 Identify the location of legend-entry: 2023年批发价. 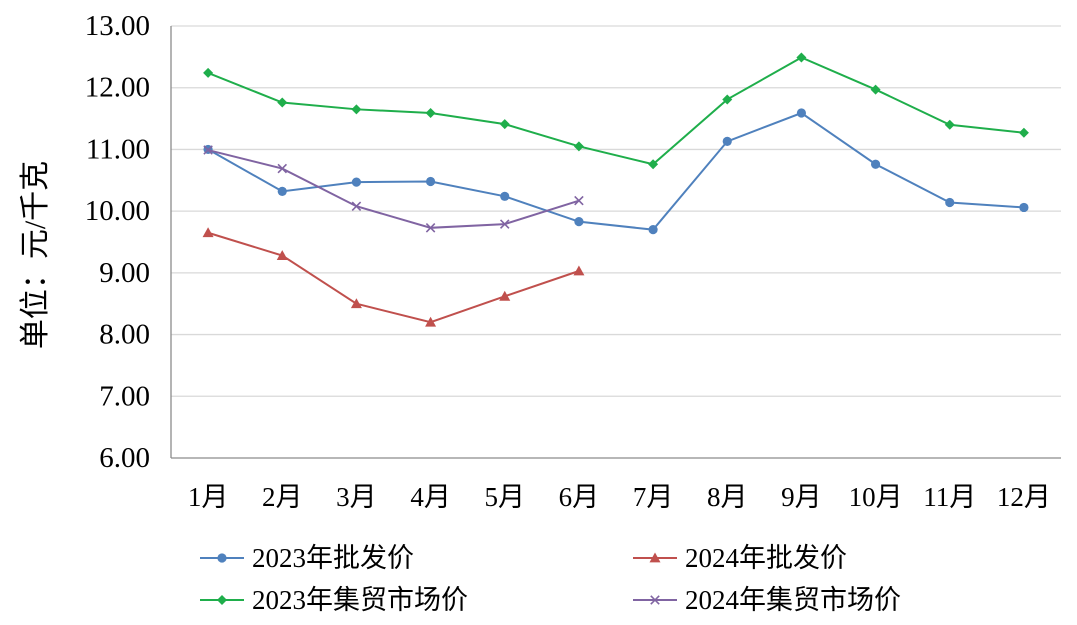
(307, 558).